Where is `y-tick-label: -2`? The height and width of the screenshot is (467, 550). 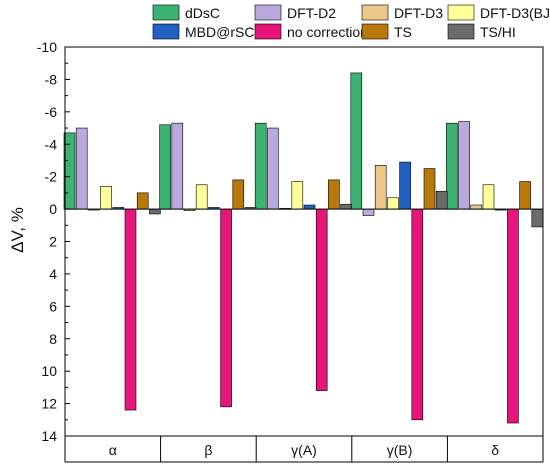 y-tick-label: -2 is located at coordinates (51, 177).